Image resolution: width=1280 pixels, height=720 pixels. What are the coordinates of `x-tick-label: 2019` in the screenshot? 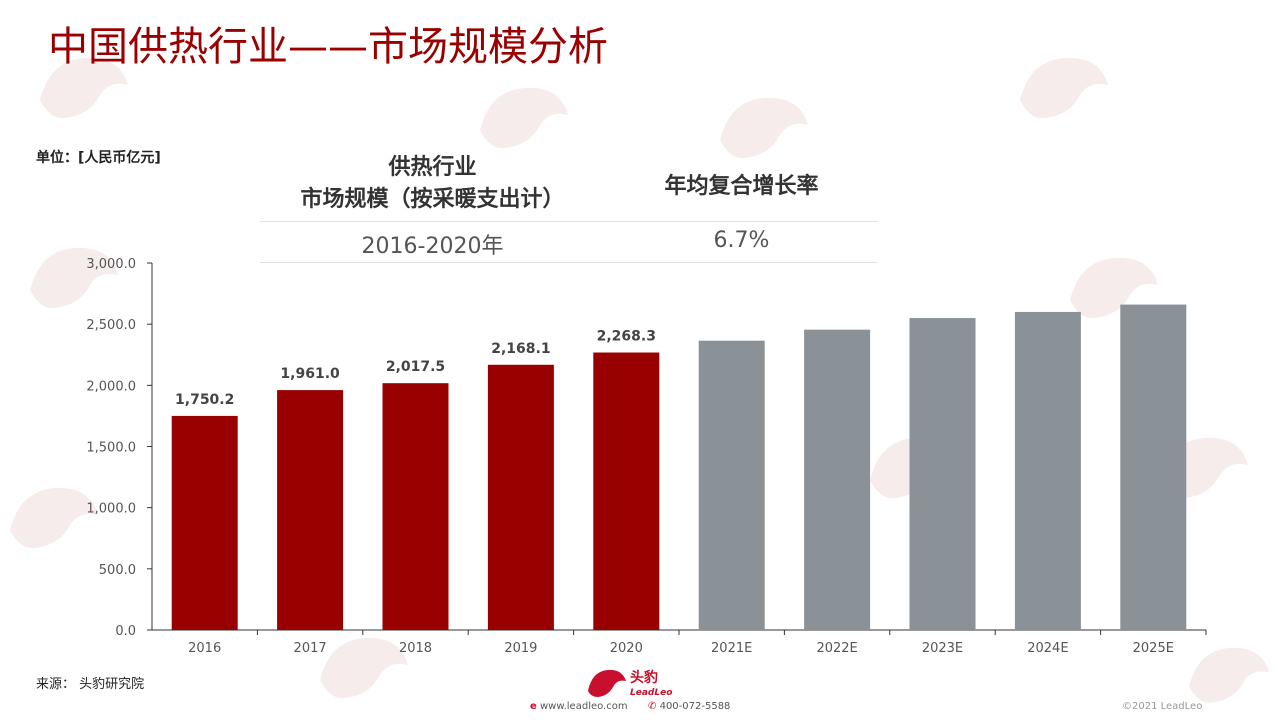 It's located at (520, 648).